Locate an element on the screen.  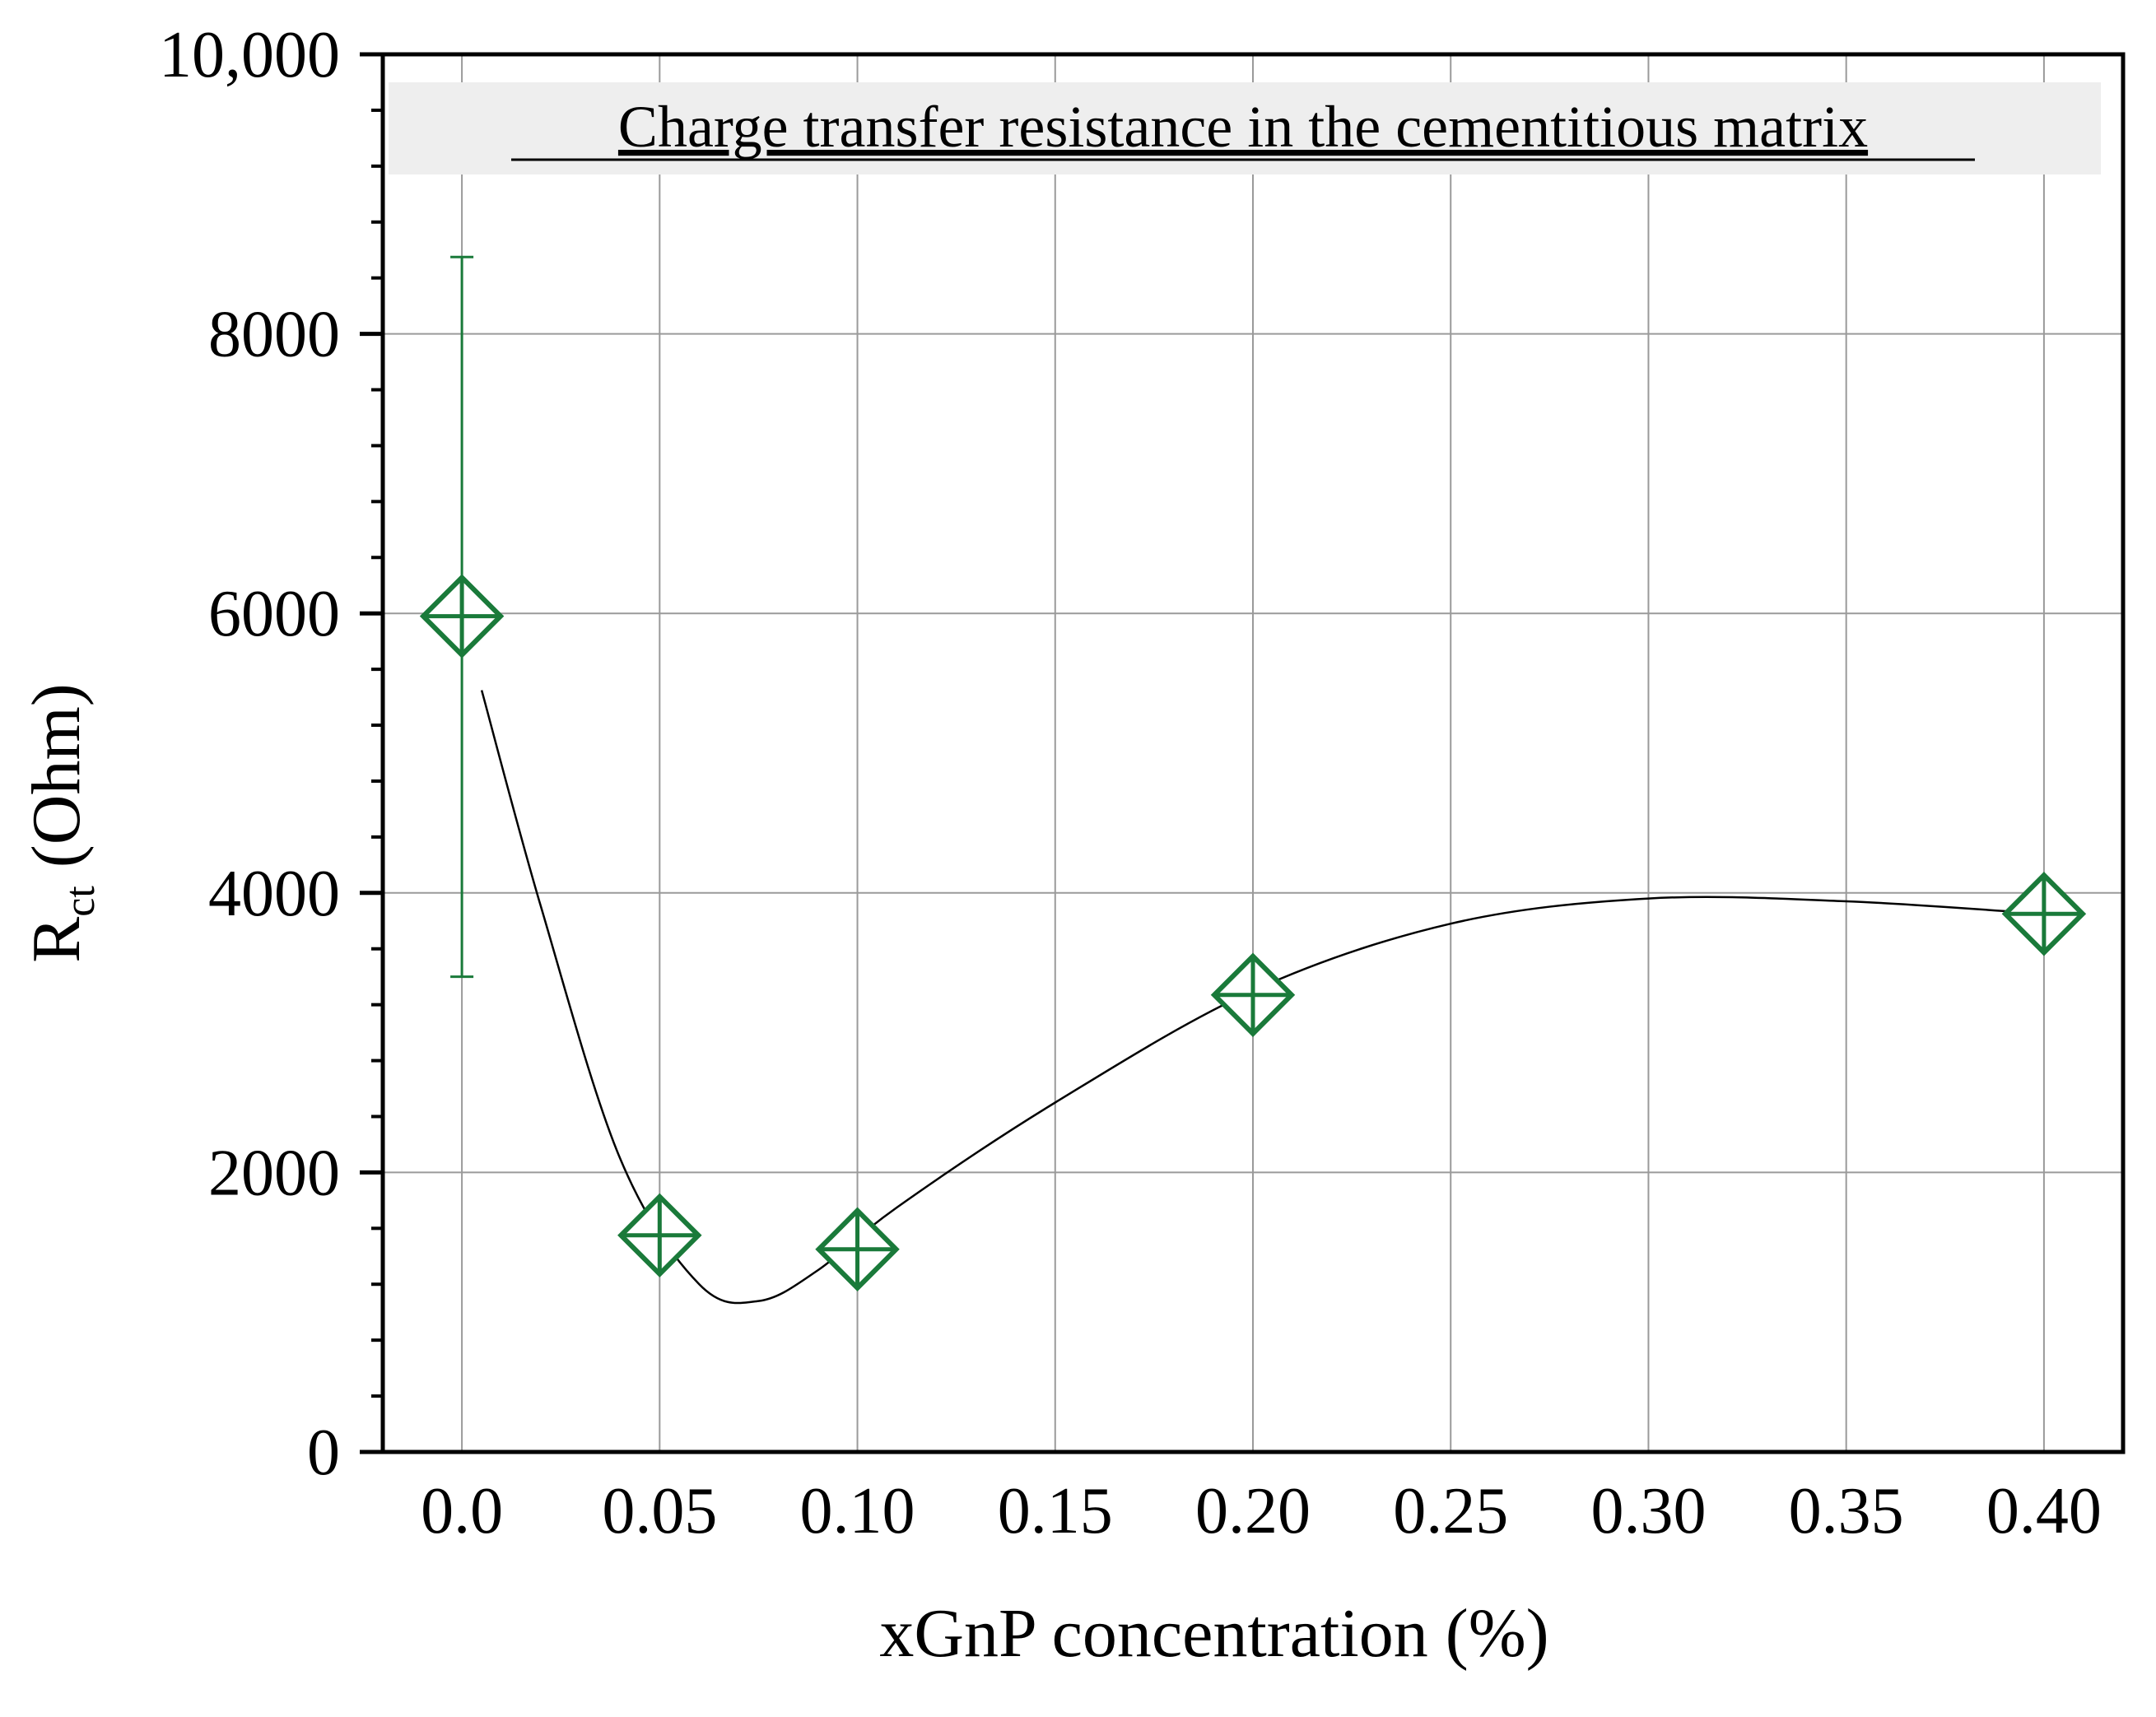
x-tick-label: 0.35 is located at coordinates (1846, 1511).